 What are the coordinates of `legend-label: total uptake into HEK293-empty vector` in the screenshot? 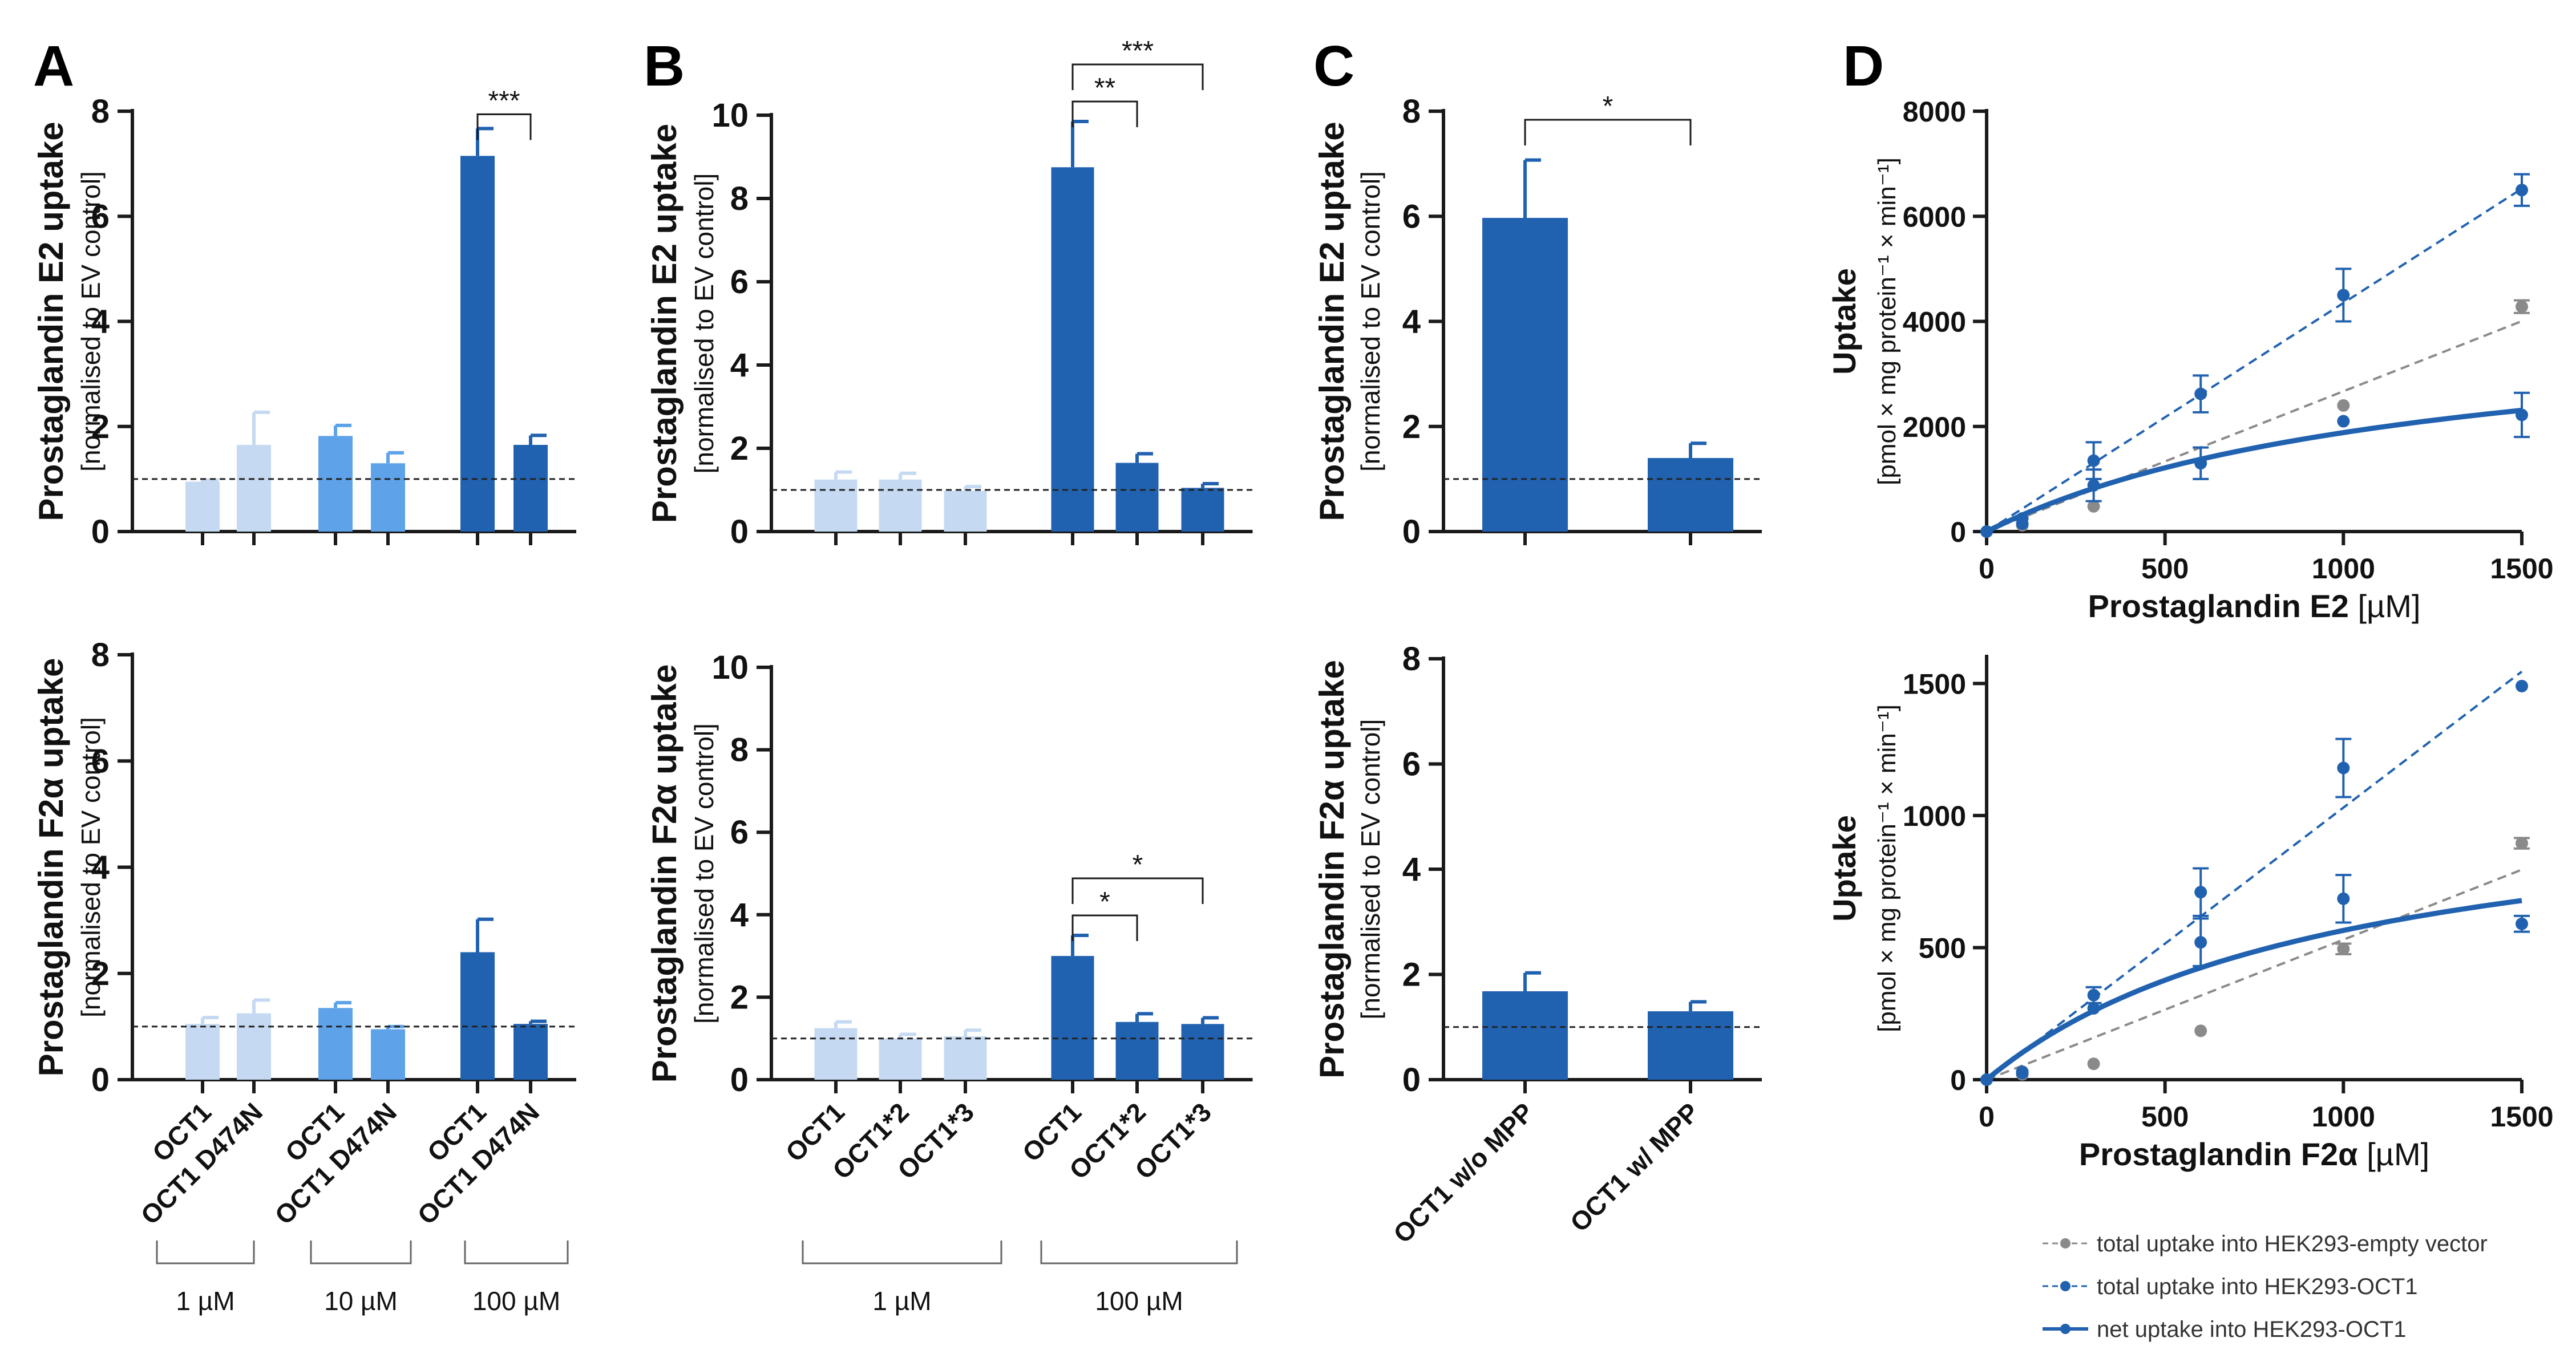 It's located at (2292, 1244).